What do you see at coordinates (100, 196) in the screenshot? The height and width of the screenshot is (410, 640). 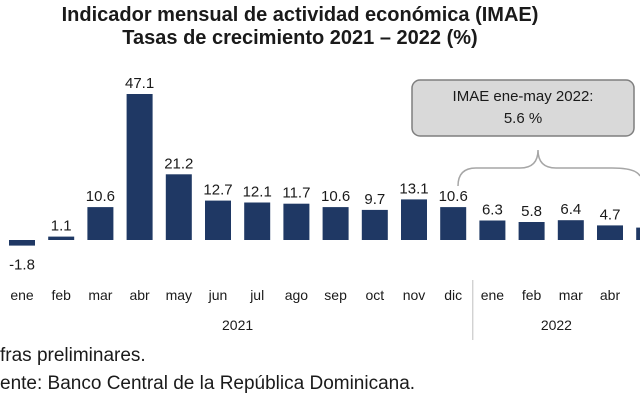 I see `value-label-2: 10.6` at bounding box center [100, 196].